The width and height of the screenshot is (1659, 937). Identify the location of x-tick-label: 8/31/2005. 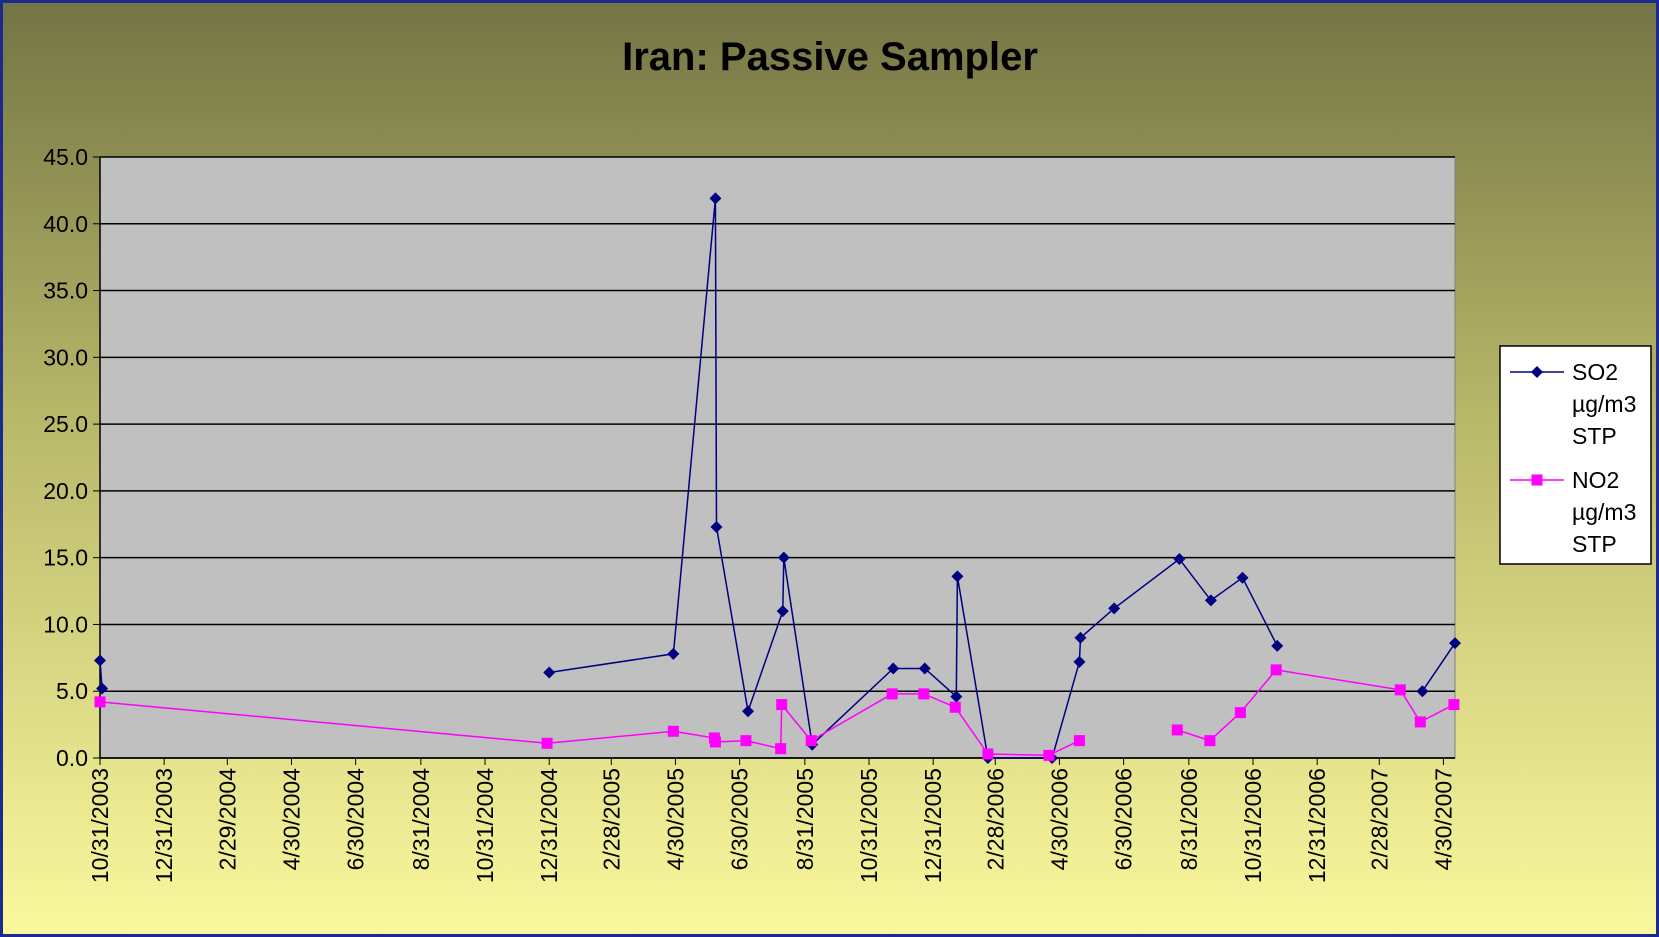
(805, 819).